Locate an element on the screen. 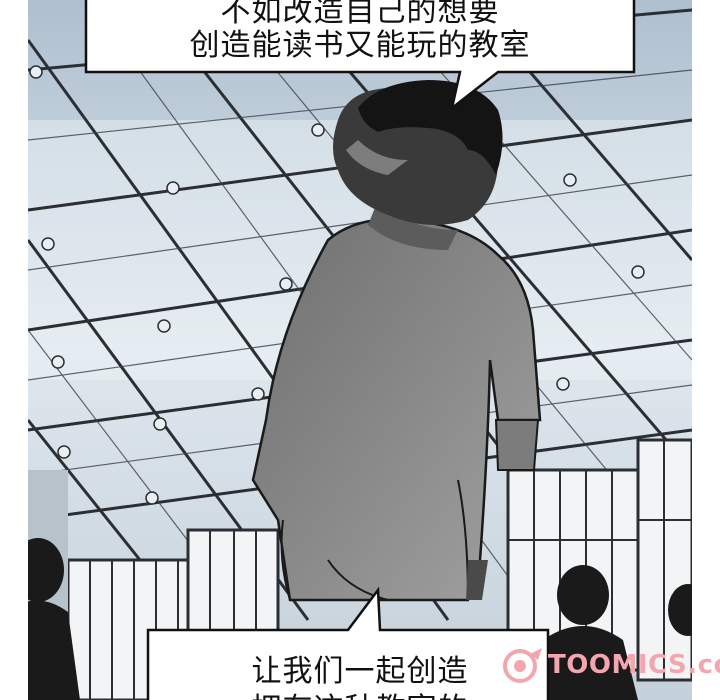  speech-bubble-bottom-line1: 让我们一起创造 is located at coordinates (360, 671).